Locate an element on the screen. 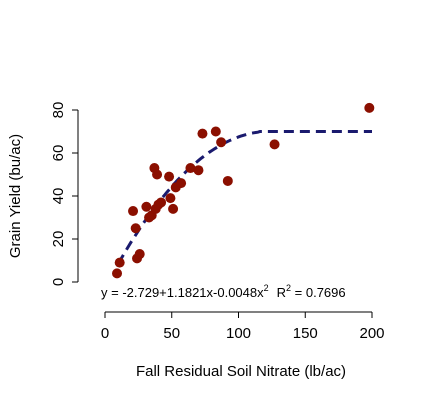  y-tick-label: 40 is located at coordinates (58, 196).